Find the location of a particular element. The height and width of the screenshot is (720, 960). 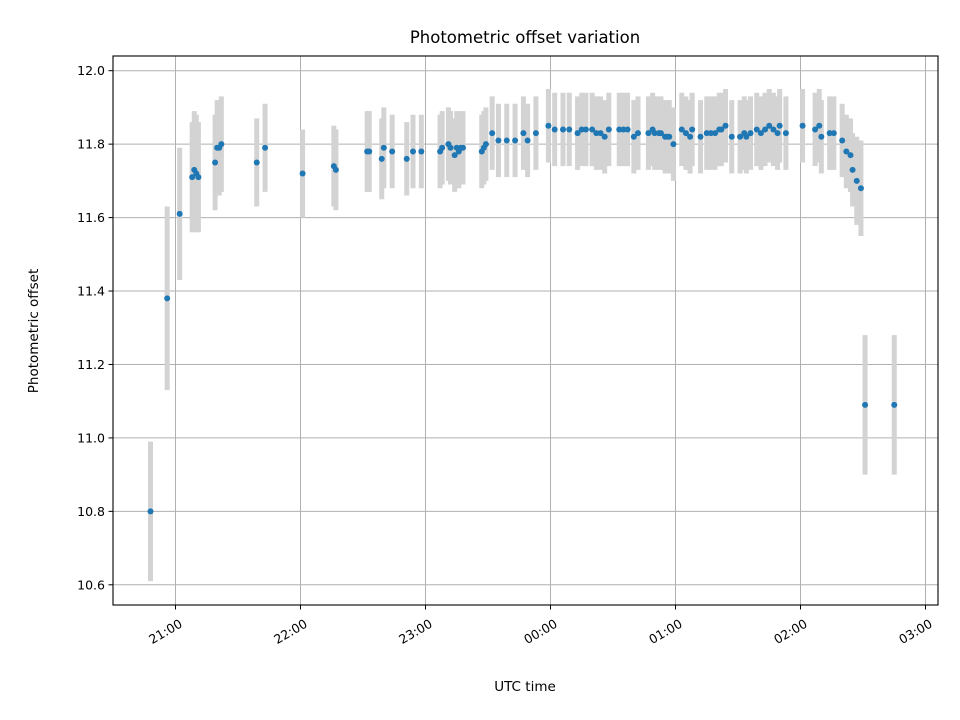

y-tick-label: 10.6 is located at coordinates (91, 584).